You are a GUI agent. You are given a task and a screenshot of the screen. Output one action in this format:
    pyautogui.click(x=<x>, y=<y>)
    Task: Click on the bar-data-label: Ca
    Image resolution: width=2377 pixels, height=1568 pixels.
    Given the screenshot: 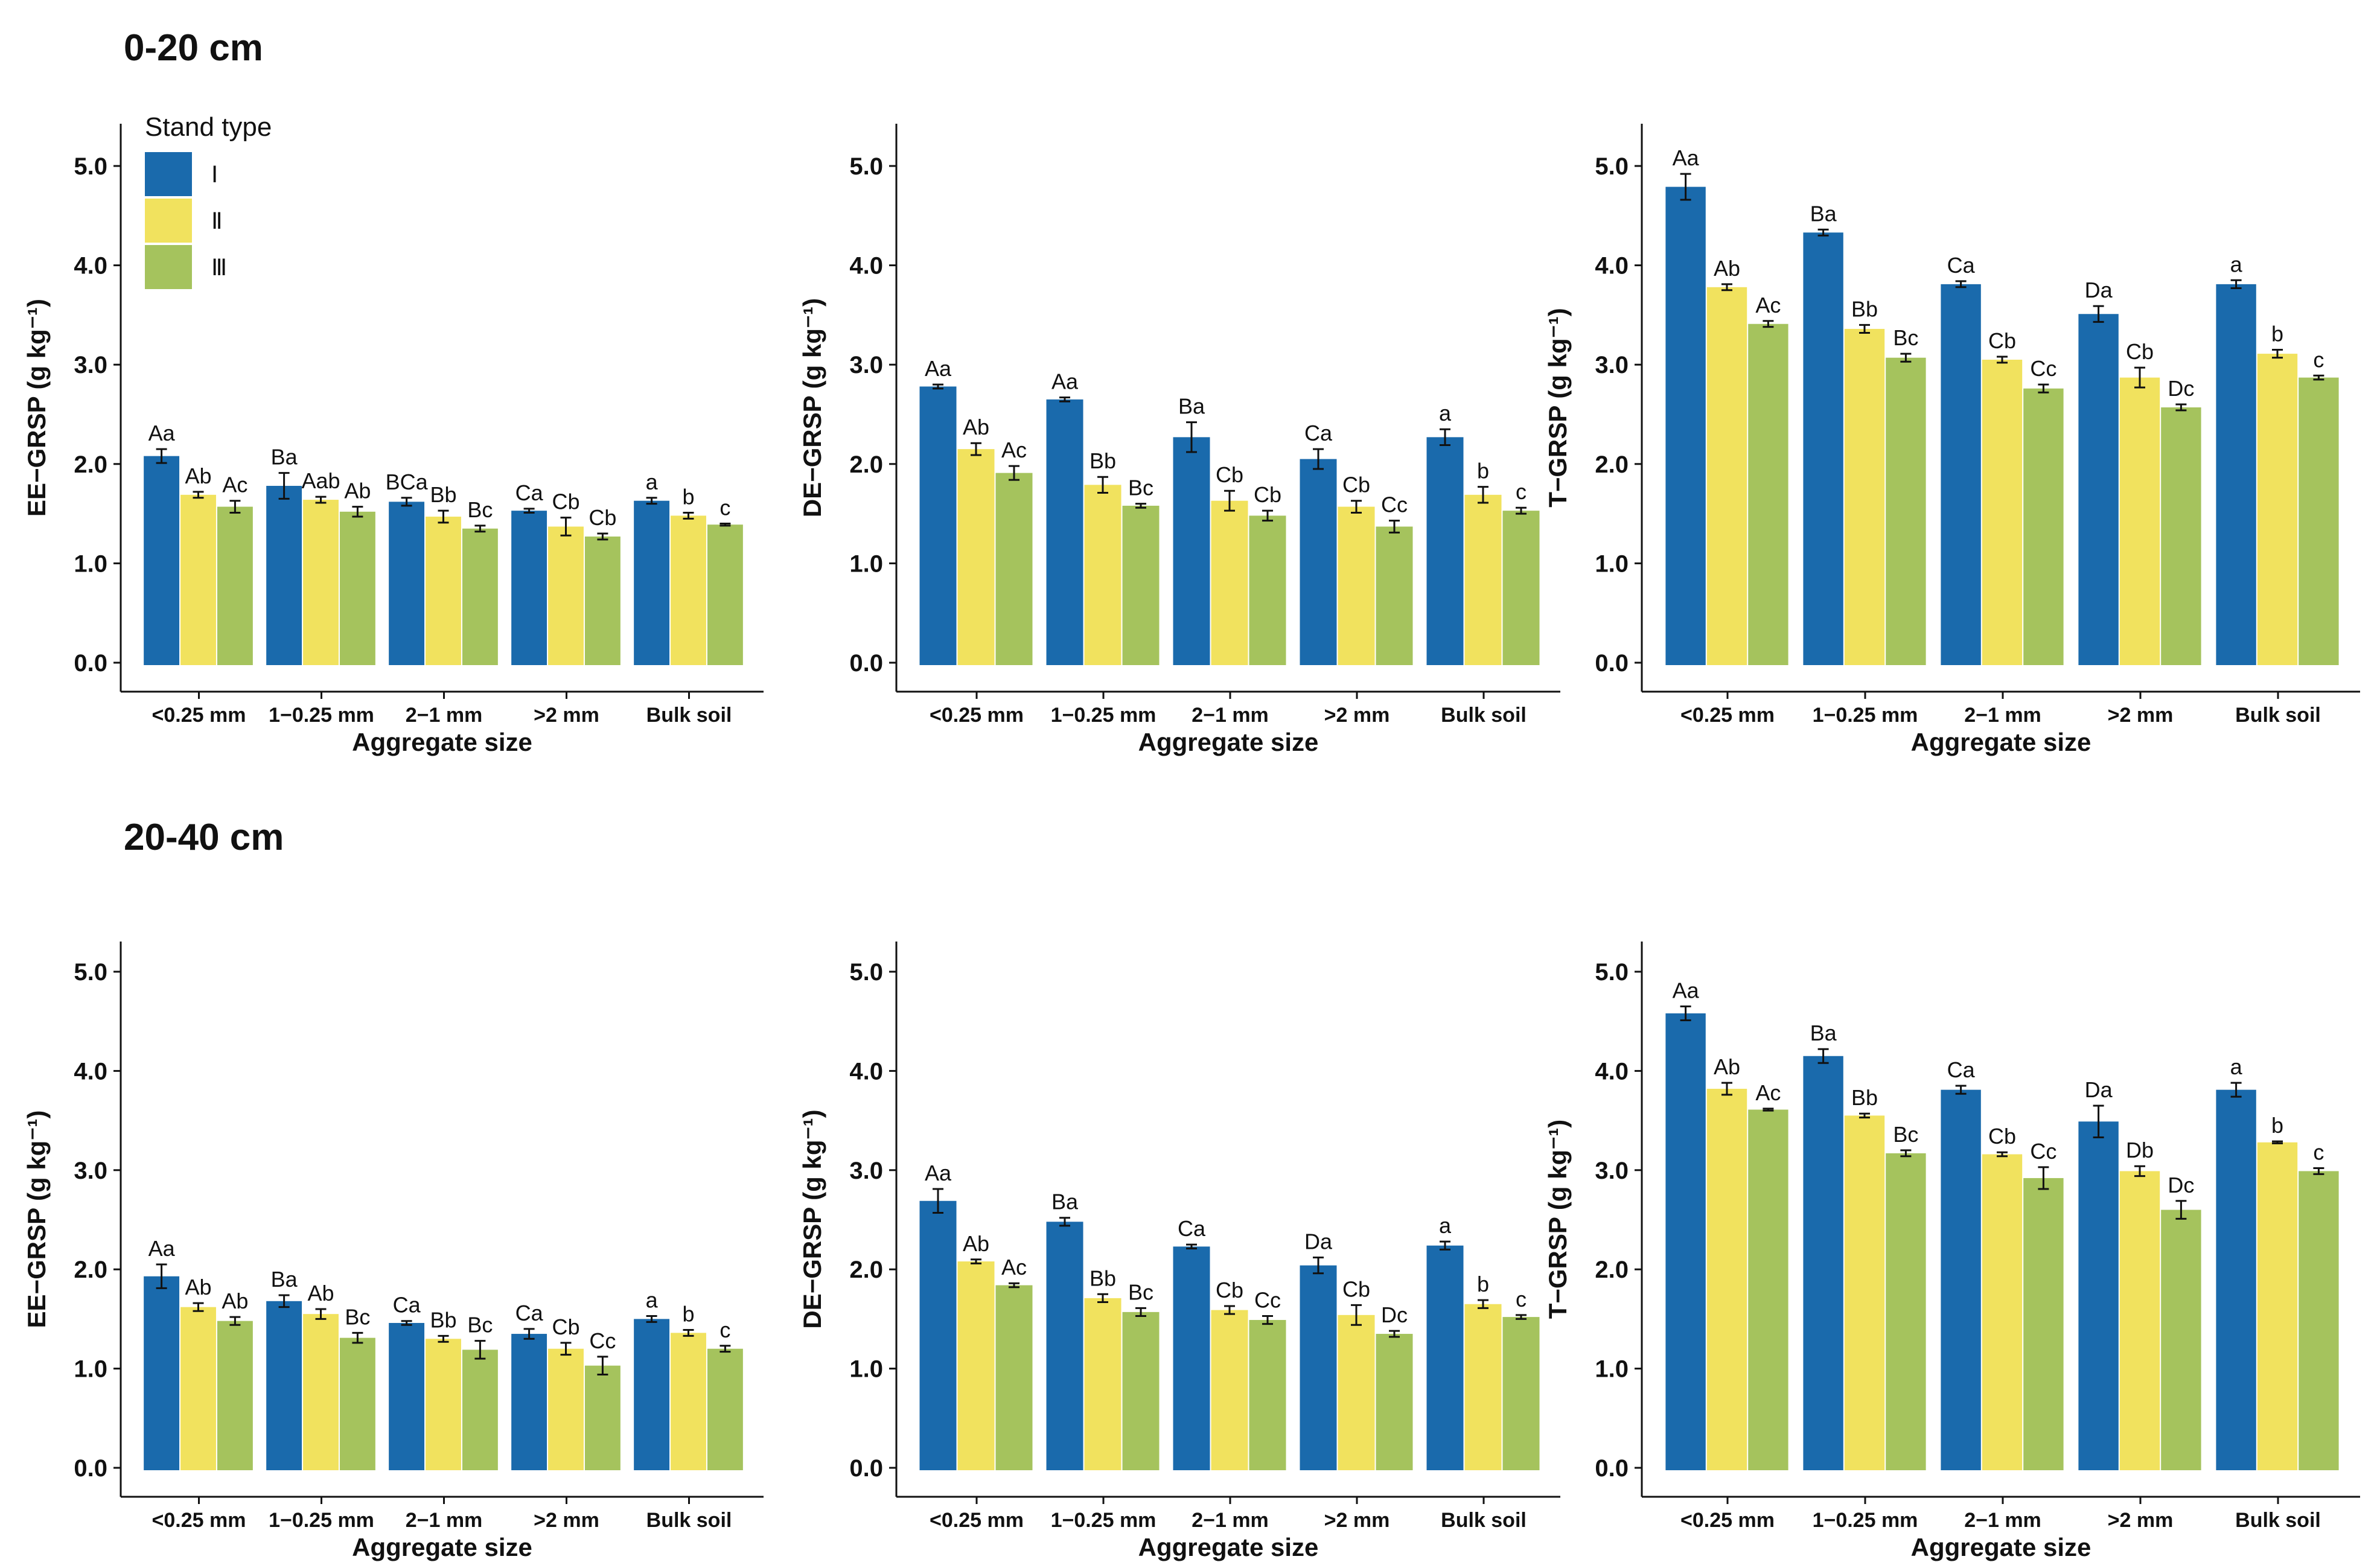 What is the action you would take?
    pyautogui.click(x=1318, y=433)
    